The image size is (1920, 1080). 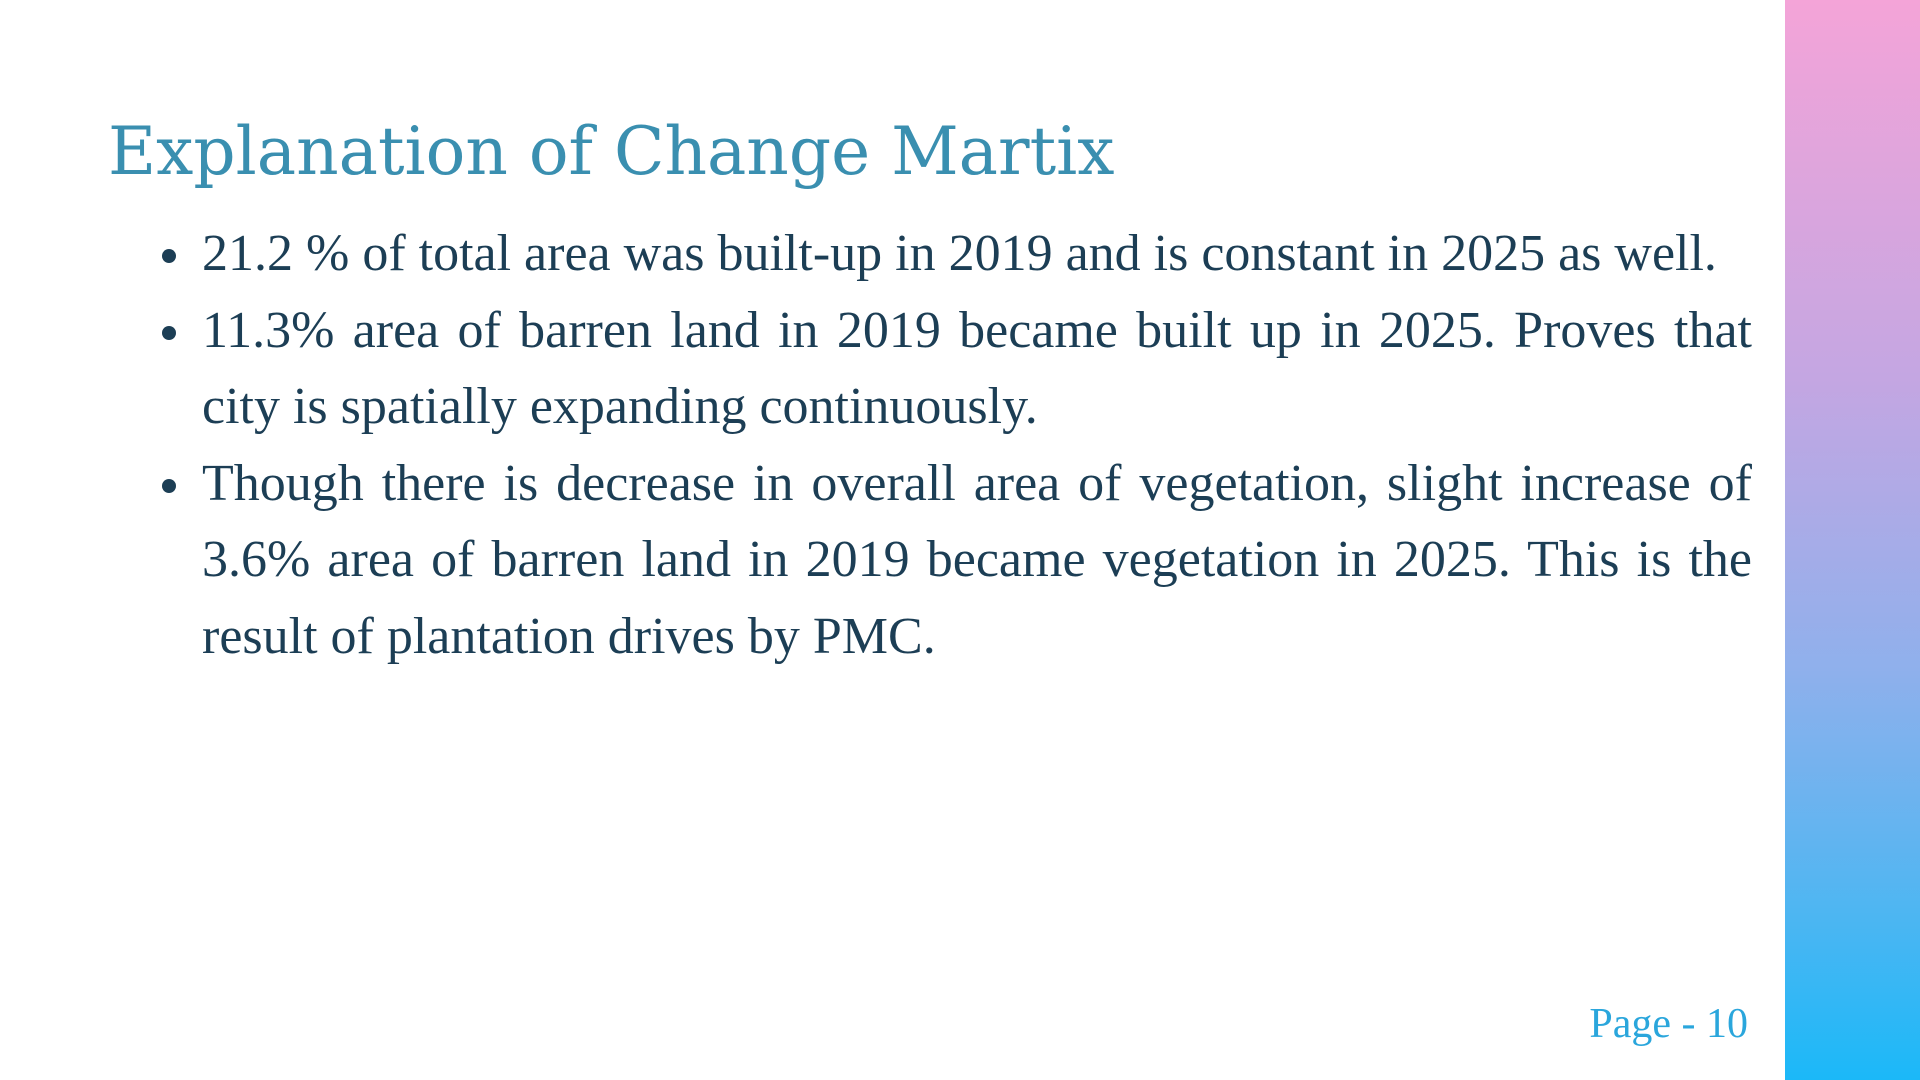 I want to click on decorative-gradient-bar, so click(x=1852, y=540).